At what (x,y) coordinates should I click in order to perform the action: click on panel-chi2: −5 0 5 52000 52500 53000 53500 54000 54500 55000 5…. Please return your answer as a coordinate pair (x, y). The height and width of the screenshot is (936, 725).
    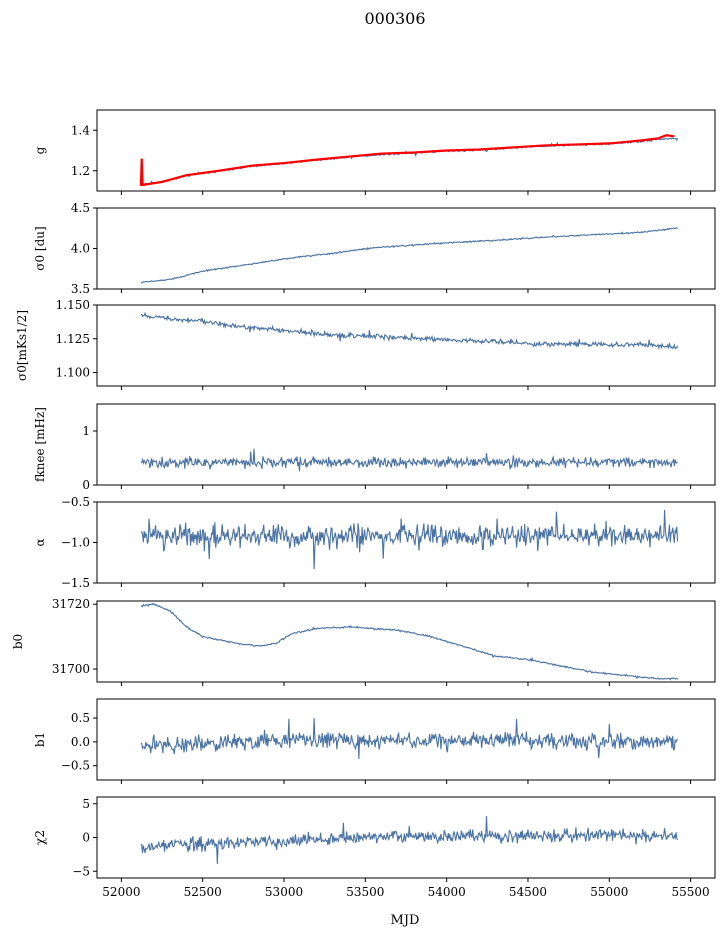
    Looking at the image, I should click on (374, 847).